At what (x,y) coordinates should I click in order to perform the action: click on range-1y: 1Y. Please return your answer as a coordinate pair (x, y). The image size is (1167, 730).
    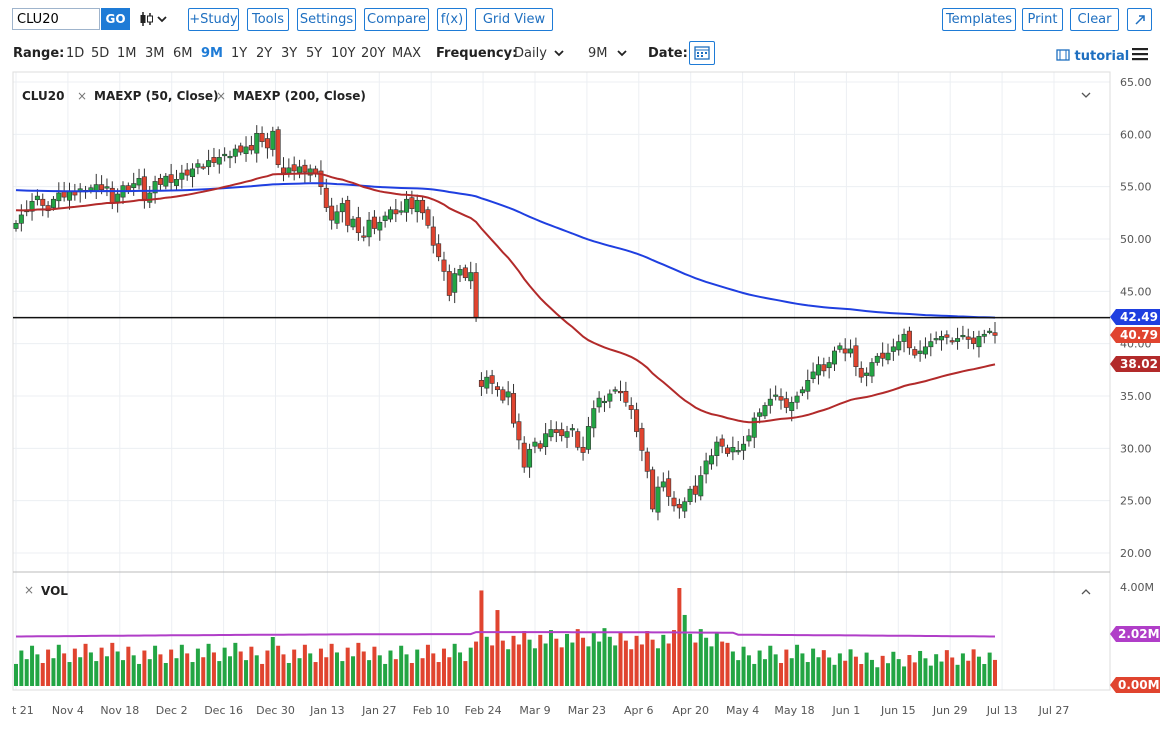
    Looking at the image, I should click on (239, 53).